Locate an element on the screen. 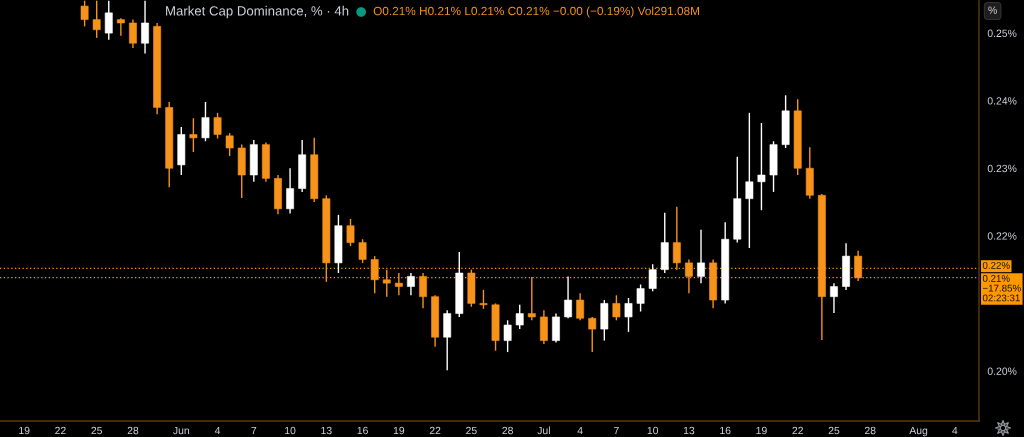 The height and width of the screenshot is (437, 1024). y-tick-label: 0.24% is located at coordinates (1002, 101).